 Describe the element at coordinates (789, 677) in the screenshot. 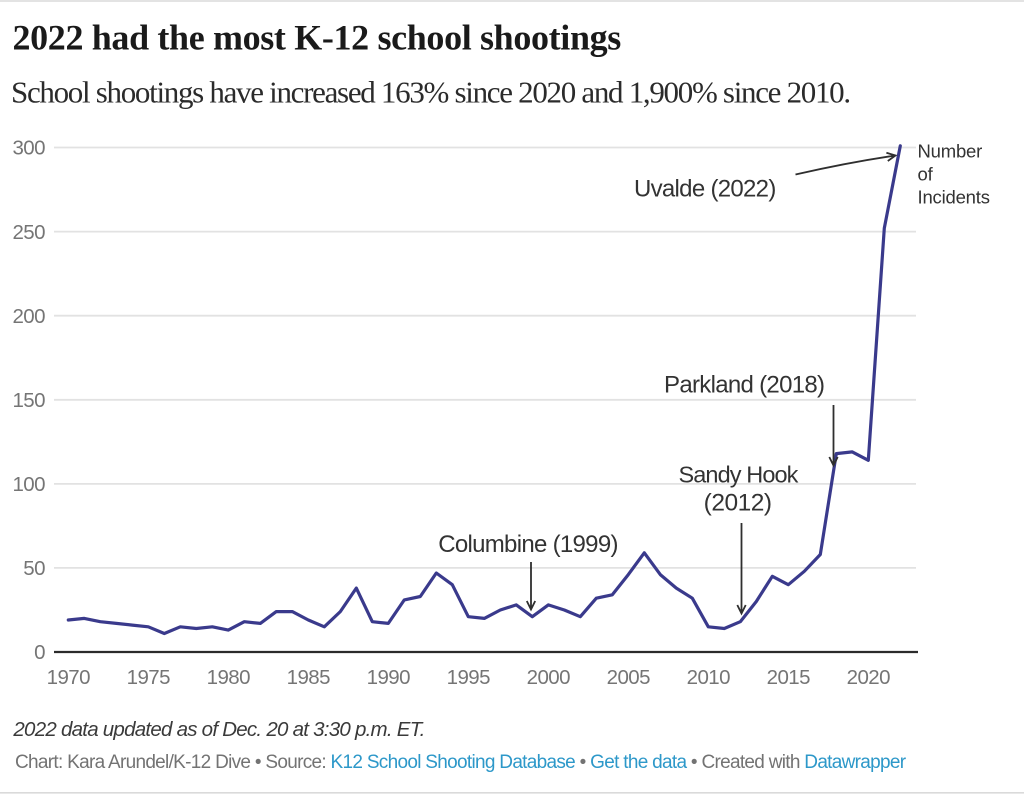

I see `svg-text: 2015` at that location.